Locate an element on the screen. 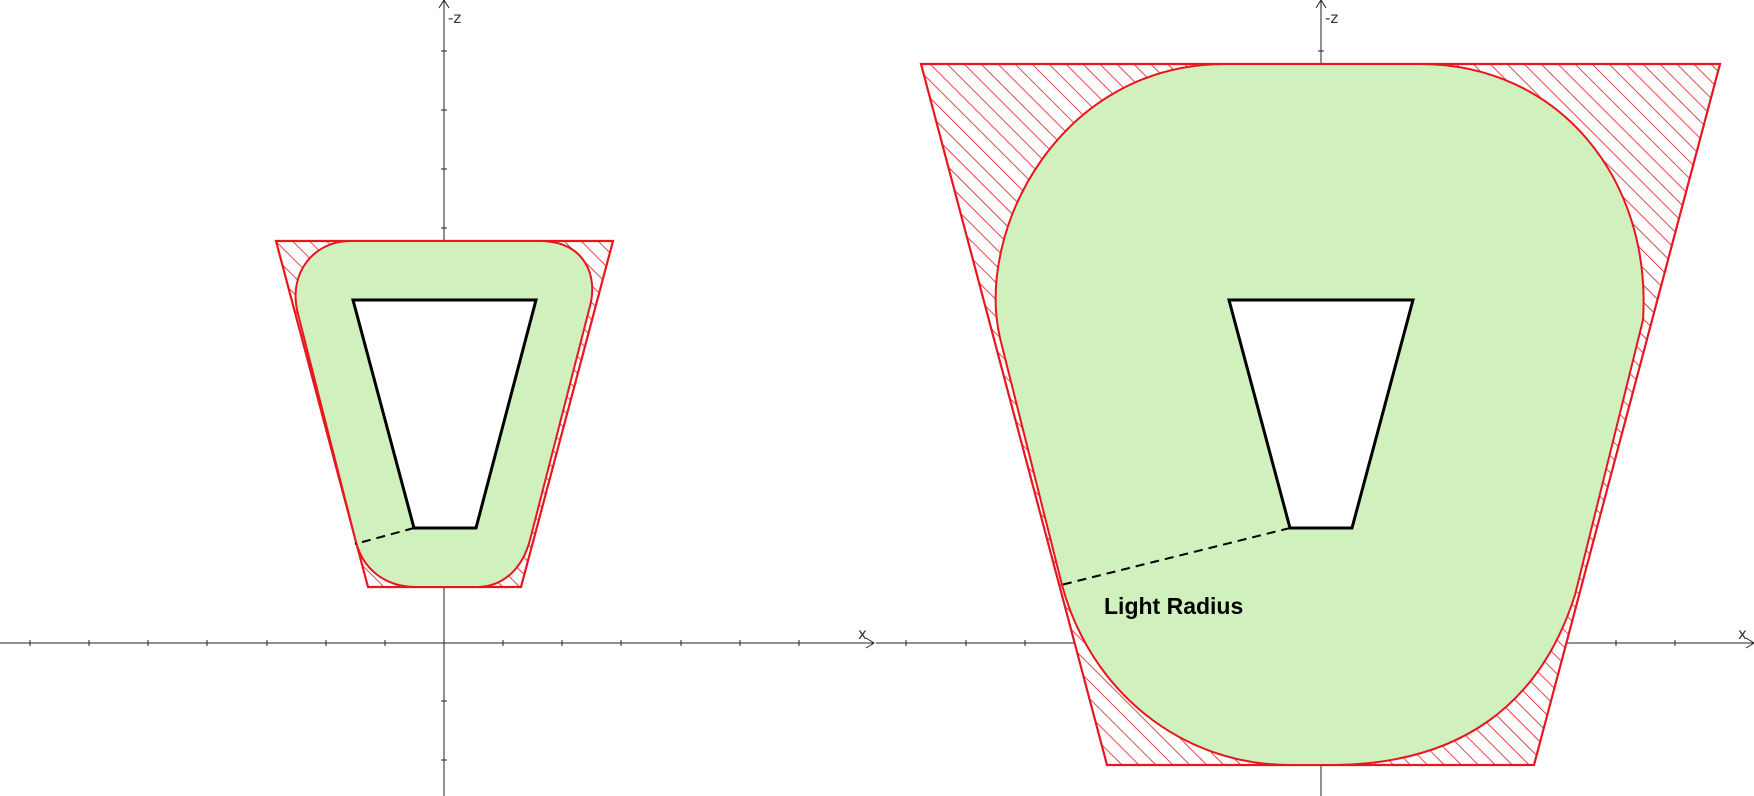 This screenshot has width=1754, height=796. right-radius-line is located at coordinates (1175, 556).